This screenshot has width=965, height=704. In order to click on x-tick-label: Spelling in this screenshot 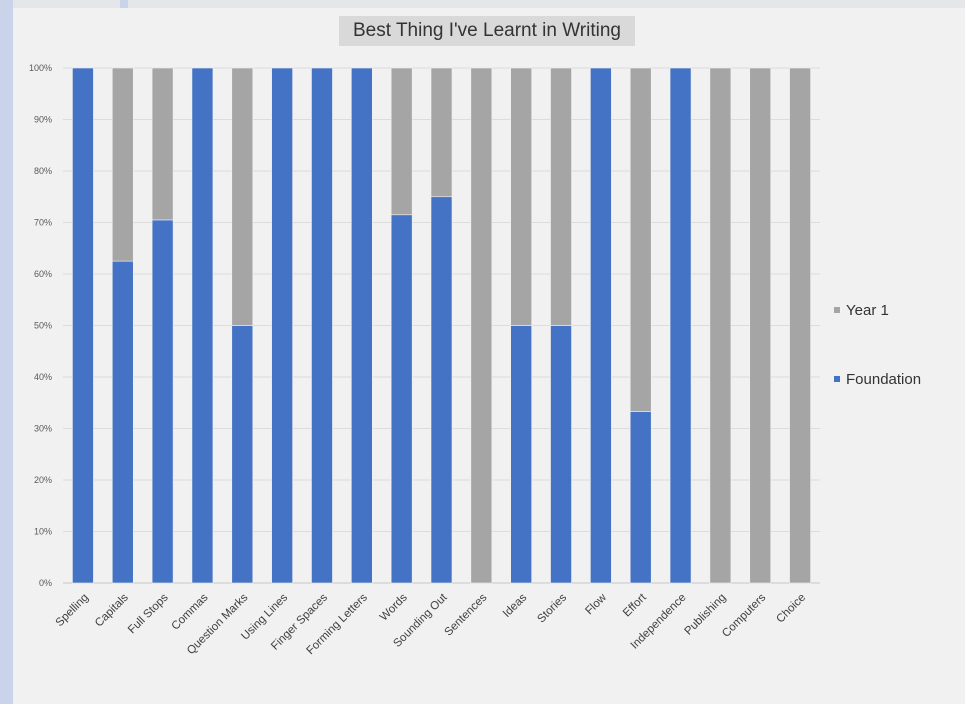, I will do `click(72, 610)`.